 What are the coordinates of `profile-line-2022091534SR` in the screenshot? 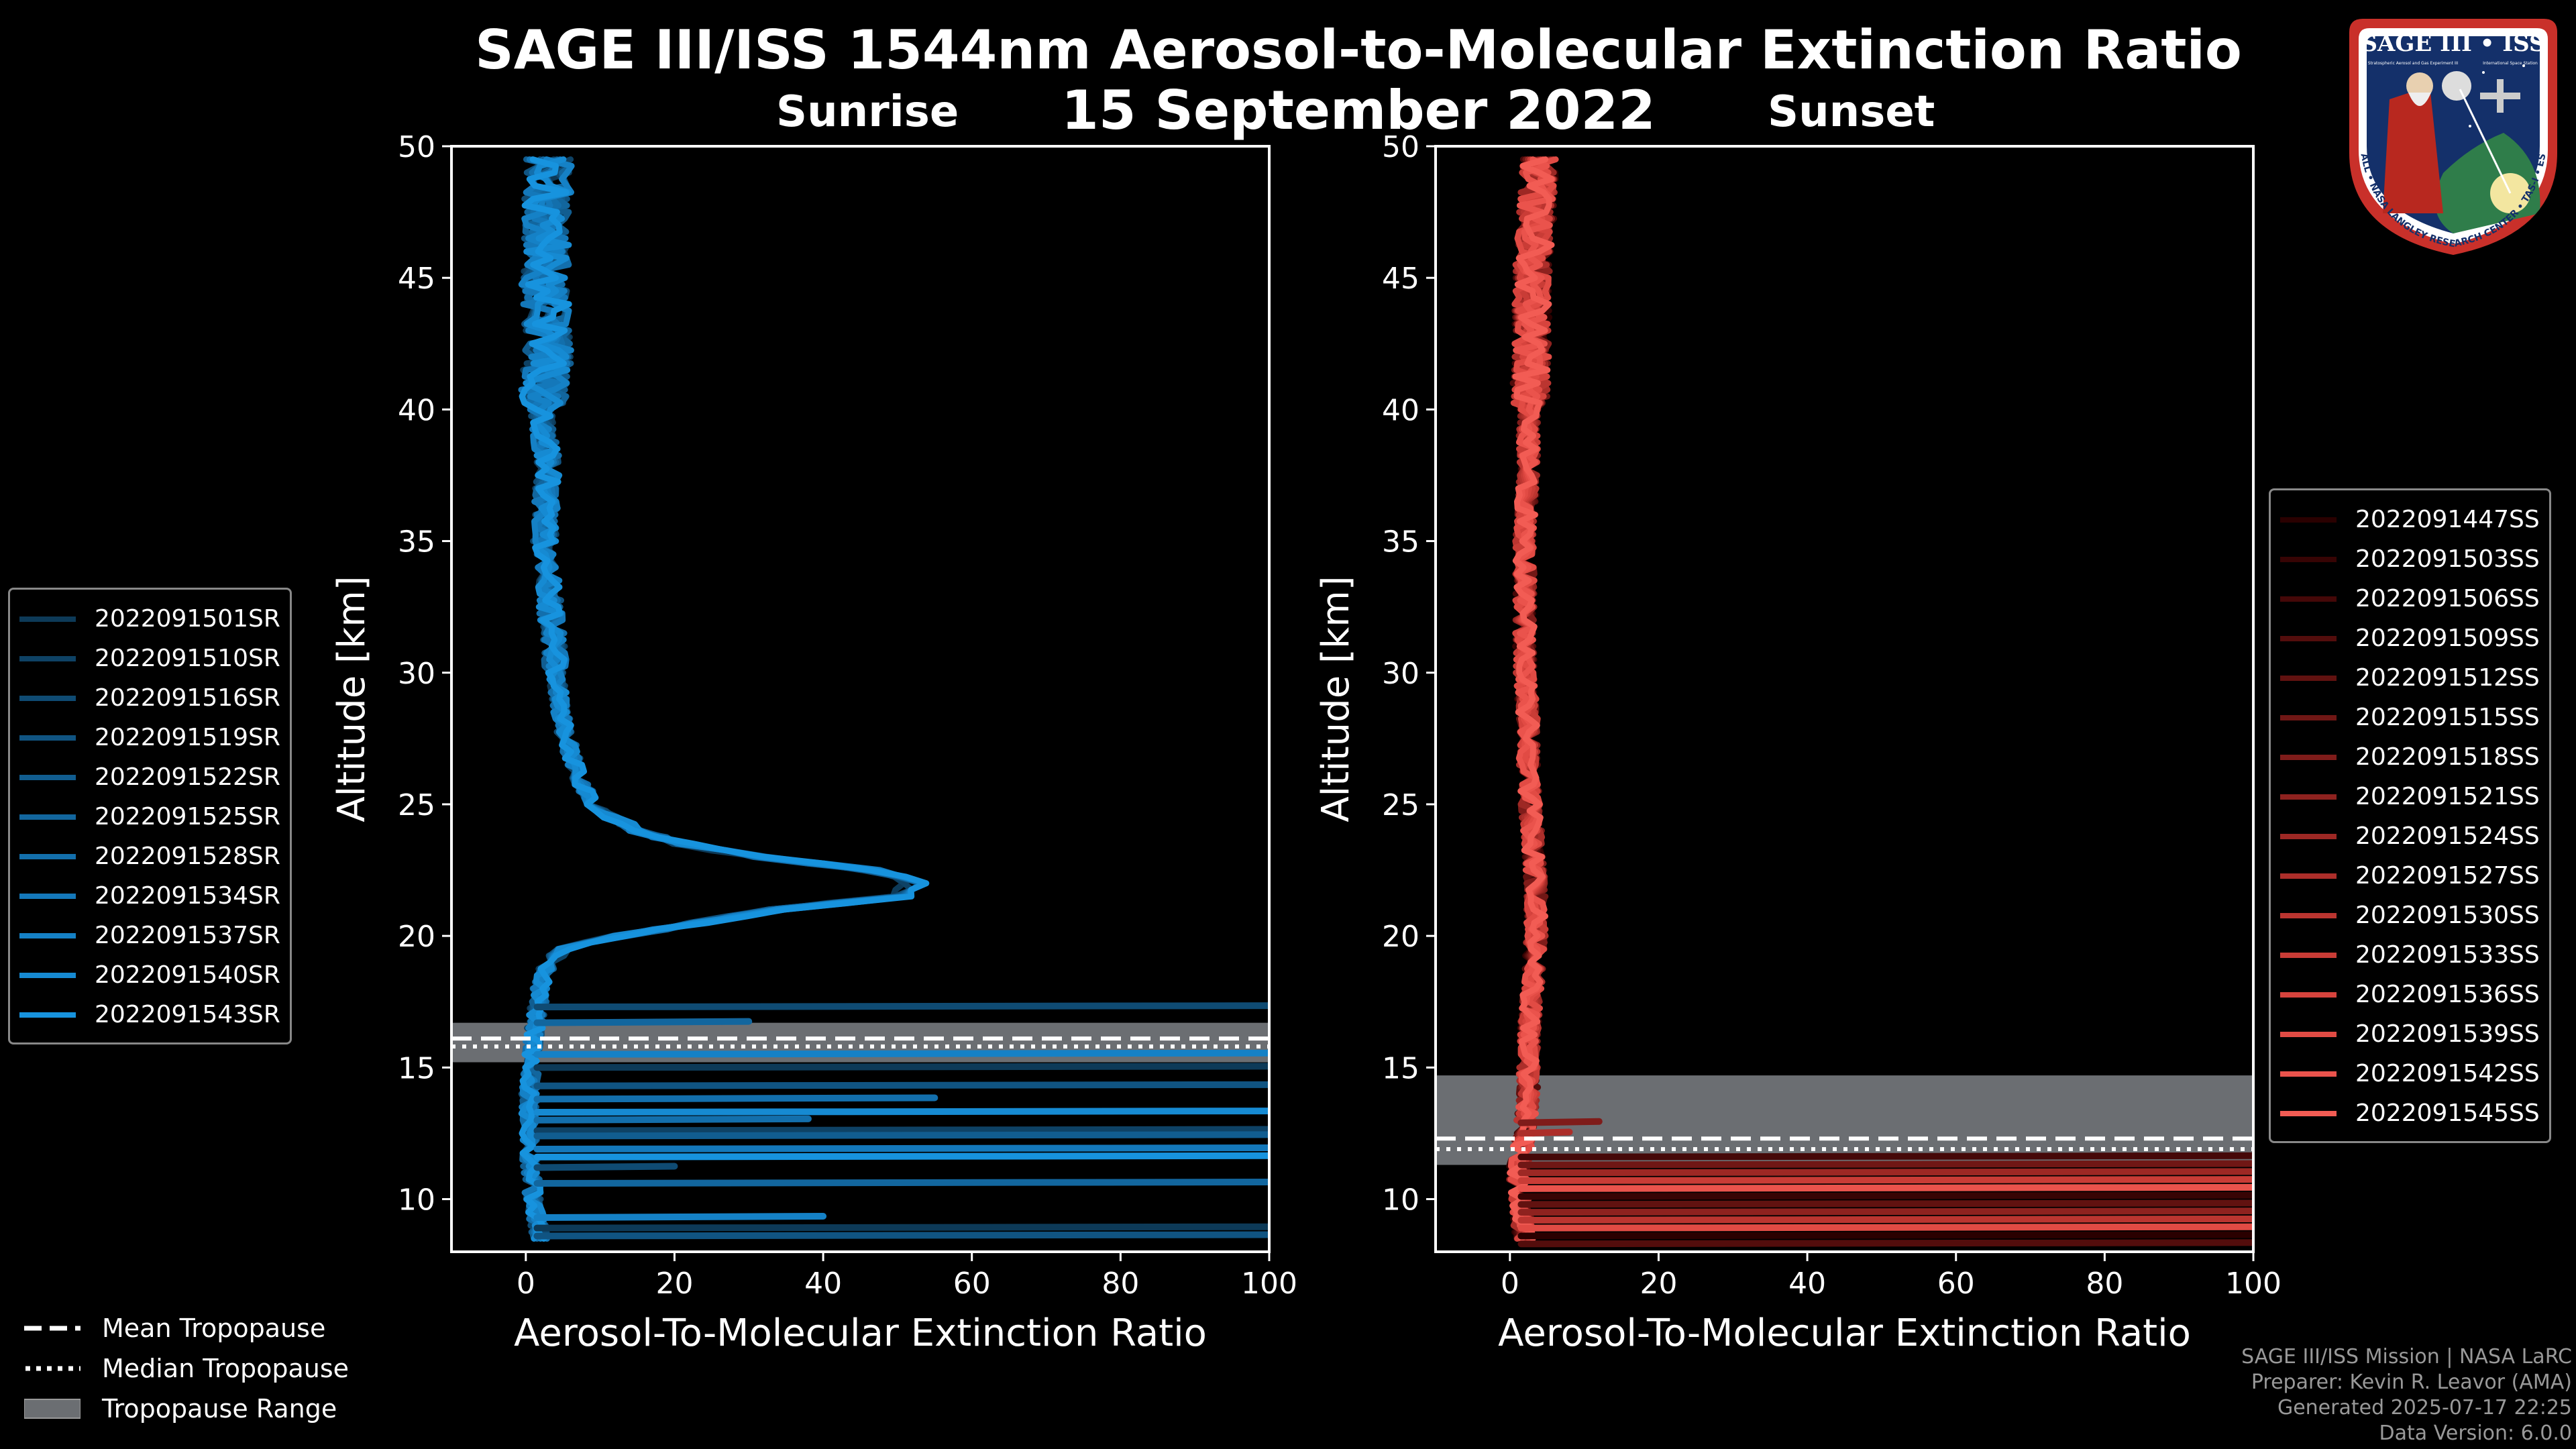 It's located at (723, 699).